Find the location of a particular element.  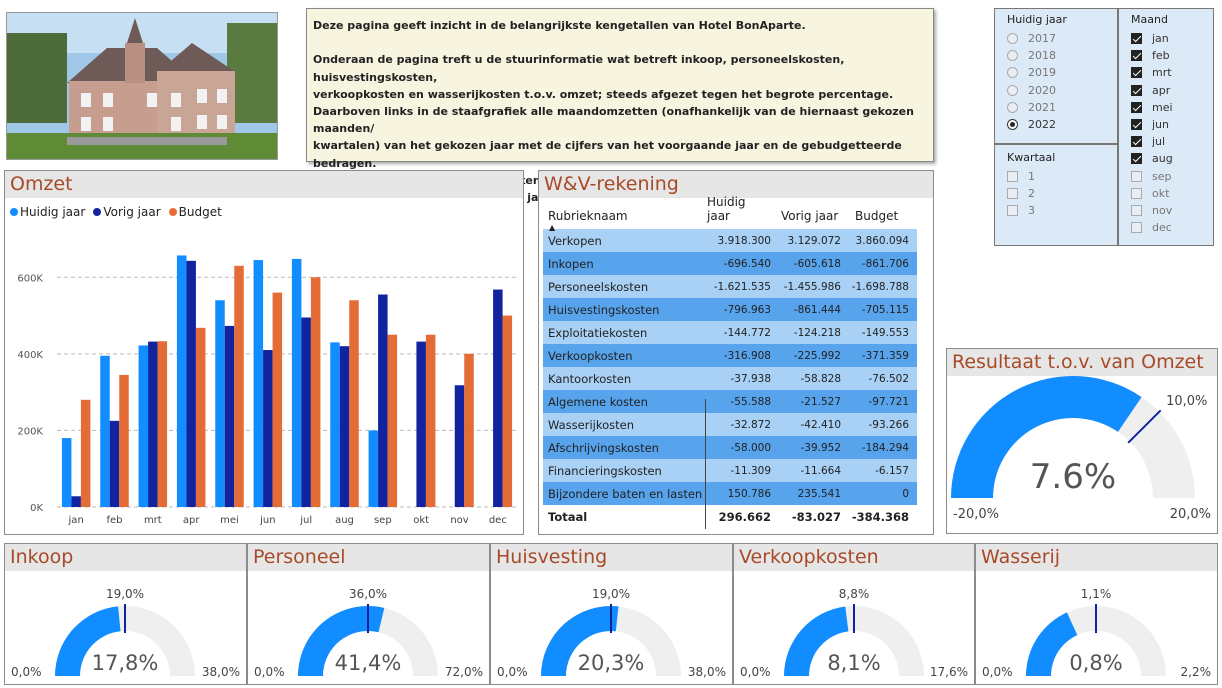

gauge-max-label: 17,6% is located at coordinates (949, 672).